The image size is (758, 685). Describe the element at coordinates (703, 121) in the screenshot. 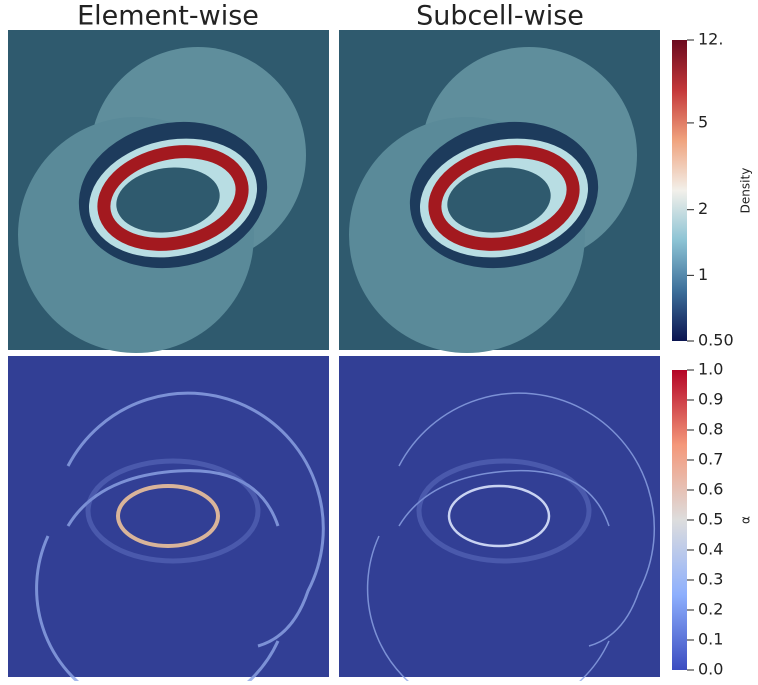

I see `tick-label: 5` at that location.